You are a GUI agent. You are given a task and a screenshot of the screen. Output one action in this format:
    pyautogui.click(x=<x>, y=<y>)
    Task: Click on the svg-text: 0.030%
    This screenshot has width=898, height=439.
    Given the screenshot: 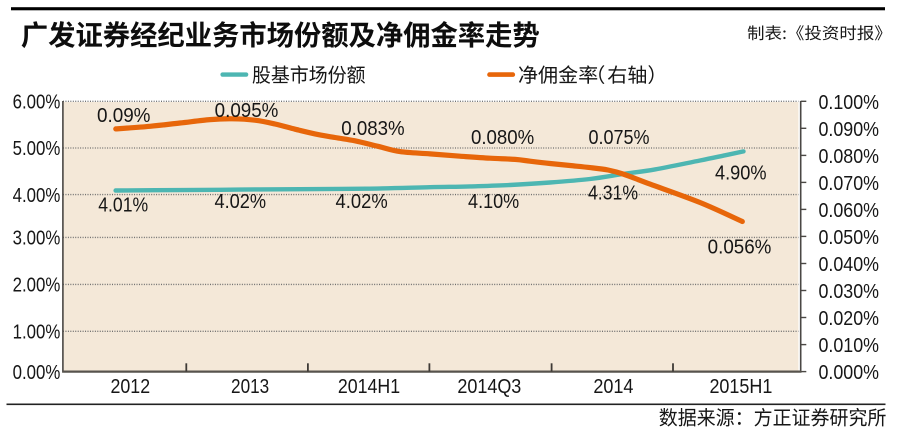 What is the action you would take?
    pyautogui.click(x=849, y=291)
    